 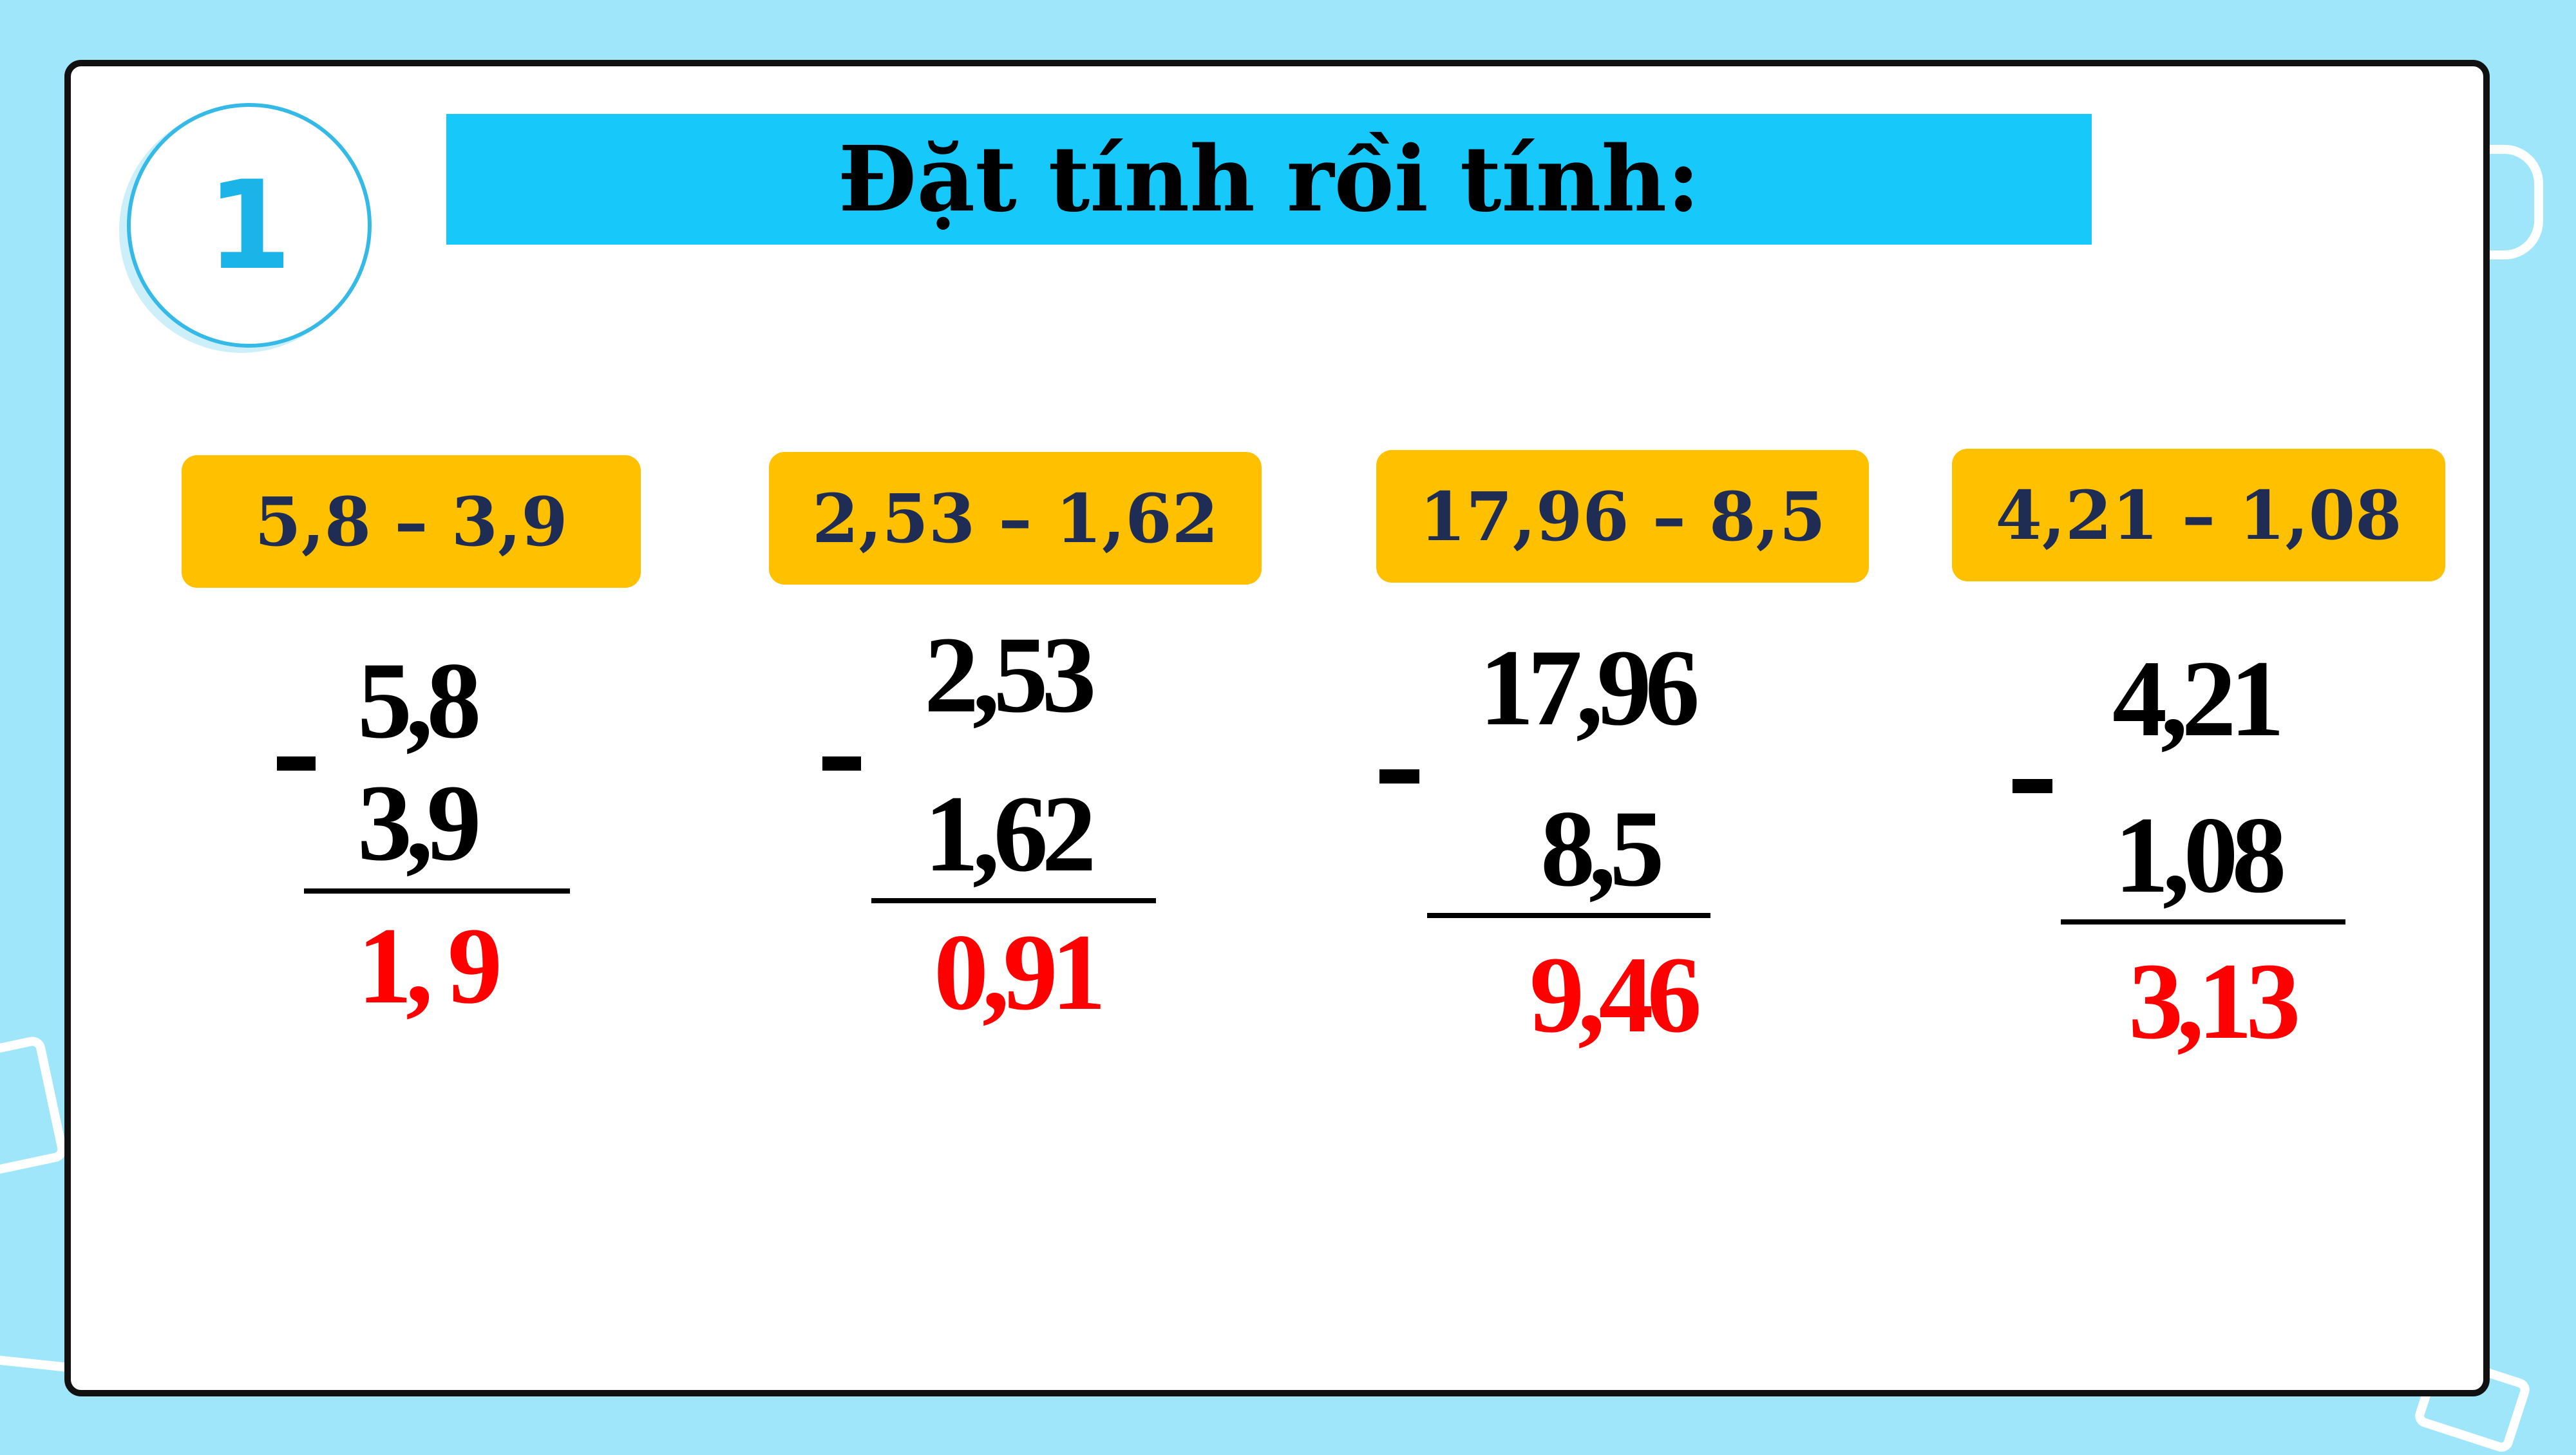 What do you see at coordinates (1010, 674) in the screenshot?
I see `minuend-2: 2,53` at bounding box center [1010, 674].